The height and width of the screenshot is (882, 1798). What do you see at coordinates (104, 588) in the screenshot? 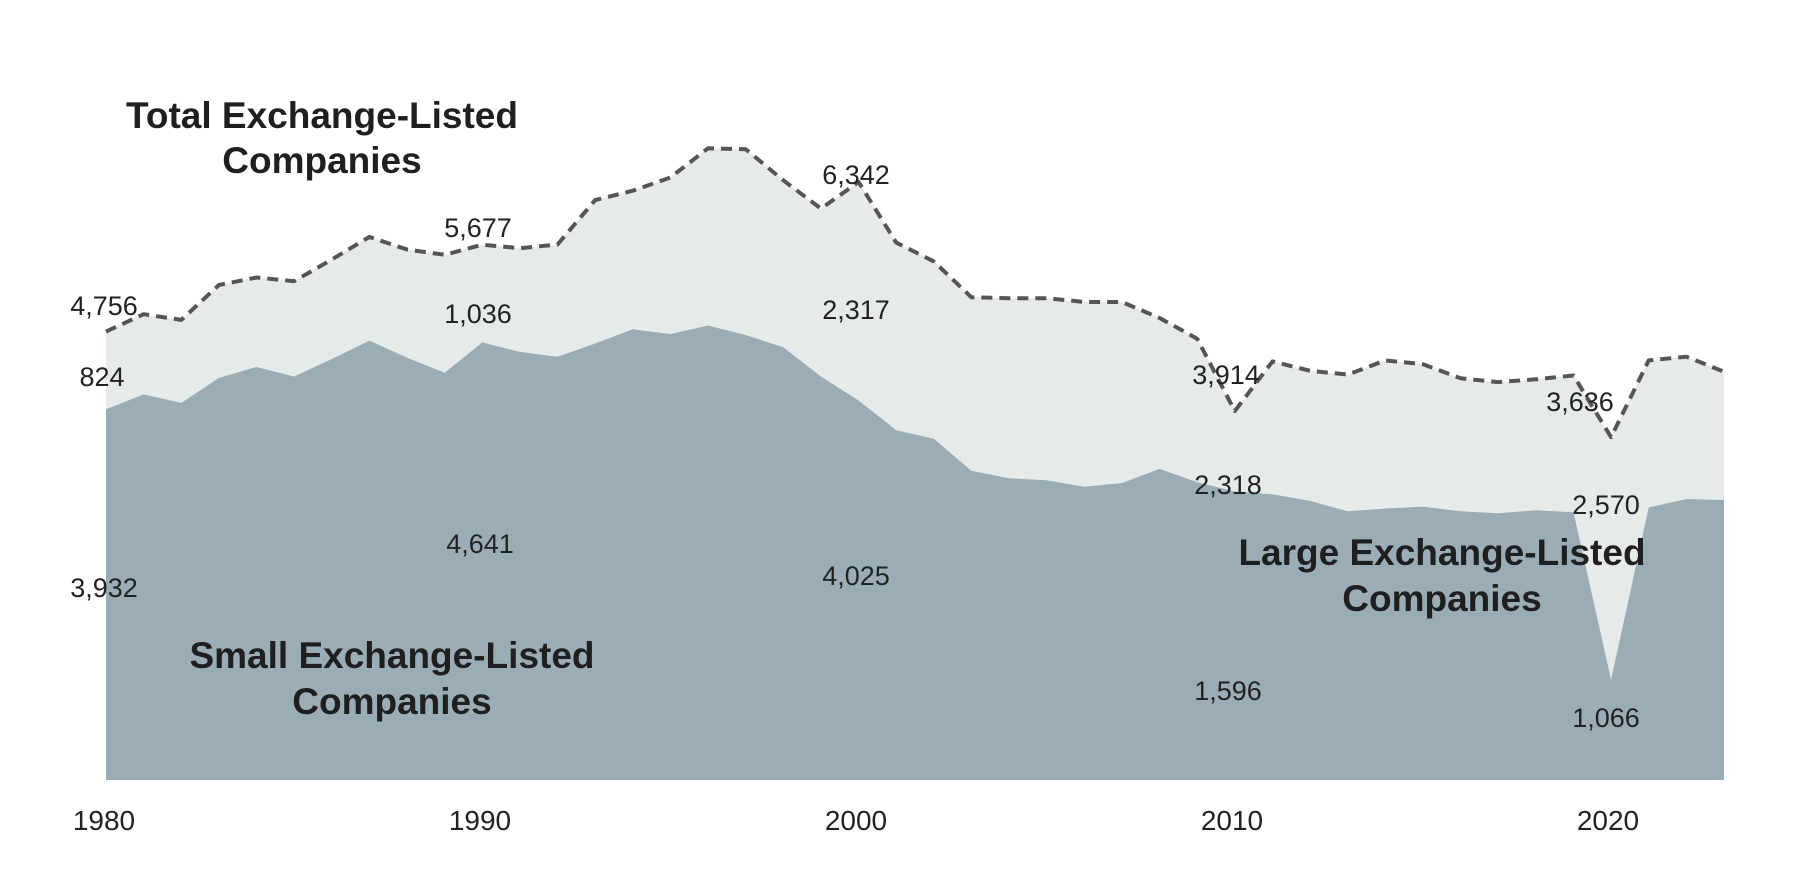
I see `data-label-small-1980: 3,932` at bounding box center [104, 588].